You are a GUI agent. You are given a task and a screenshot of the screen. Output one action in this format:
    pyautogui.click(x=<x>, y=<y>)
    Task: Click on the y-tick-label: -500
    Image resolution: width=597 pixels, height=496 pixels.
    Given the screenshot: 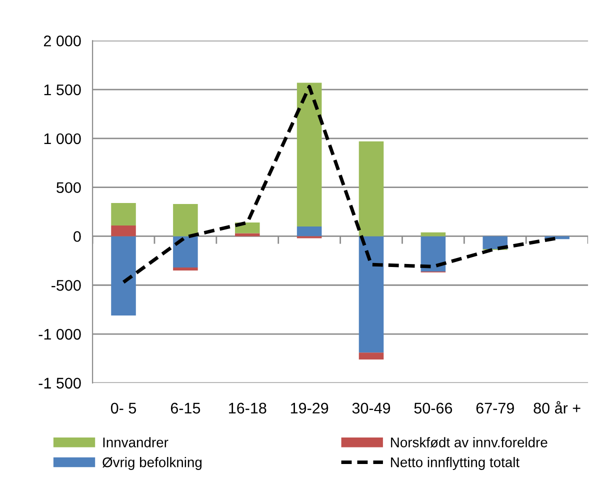 What is the action you would take?
    pyautogui.click(x=66, y=285)
    